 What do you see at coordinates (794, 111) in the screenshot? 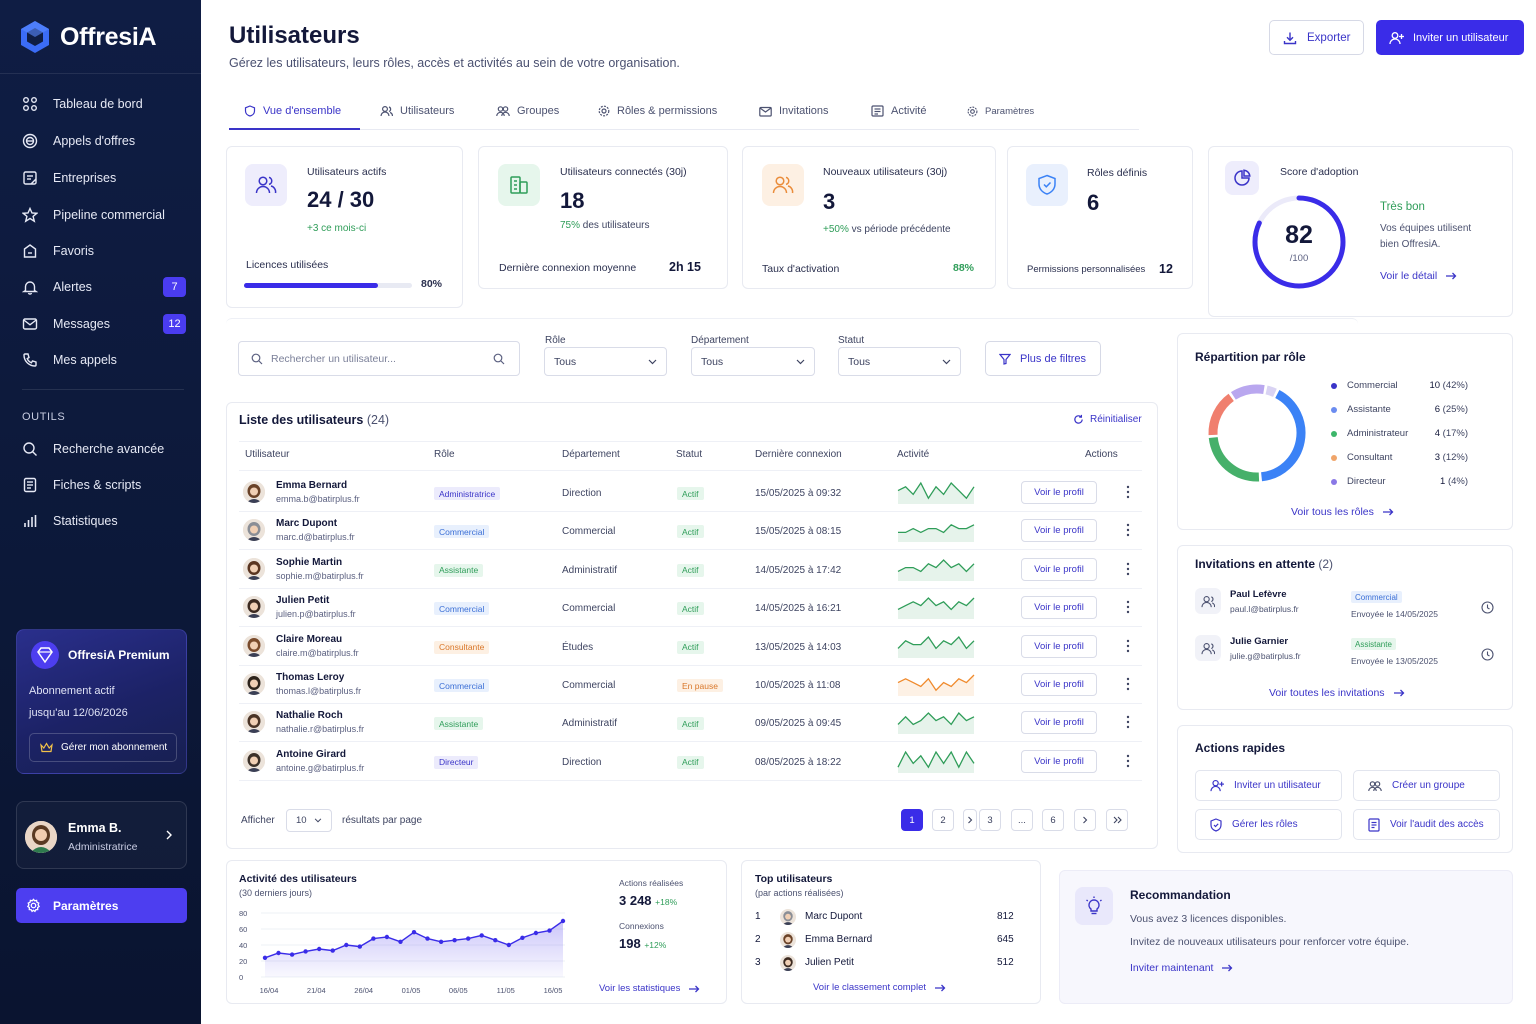
I see `tab-invitations: Invitations` at bounding box center [794, 111].